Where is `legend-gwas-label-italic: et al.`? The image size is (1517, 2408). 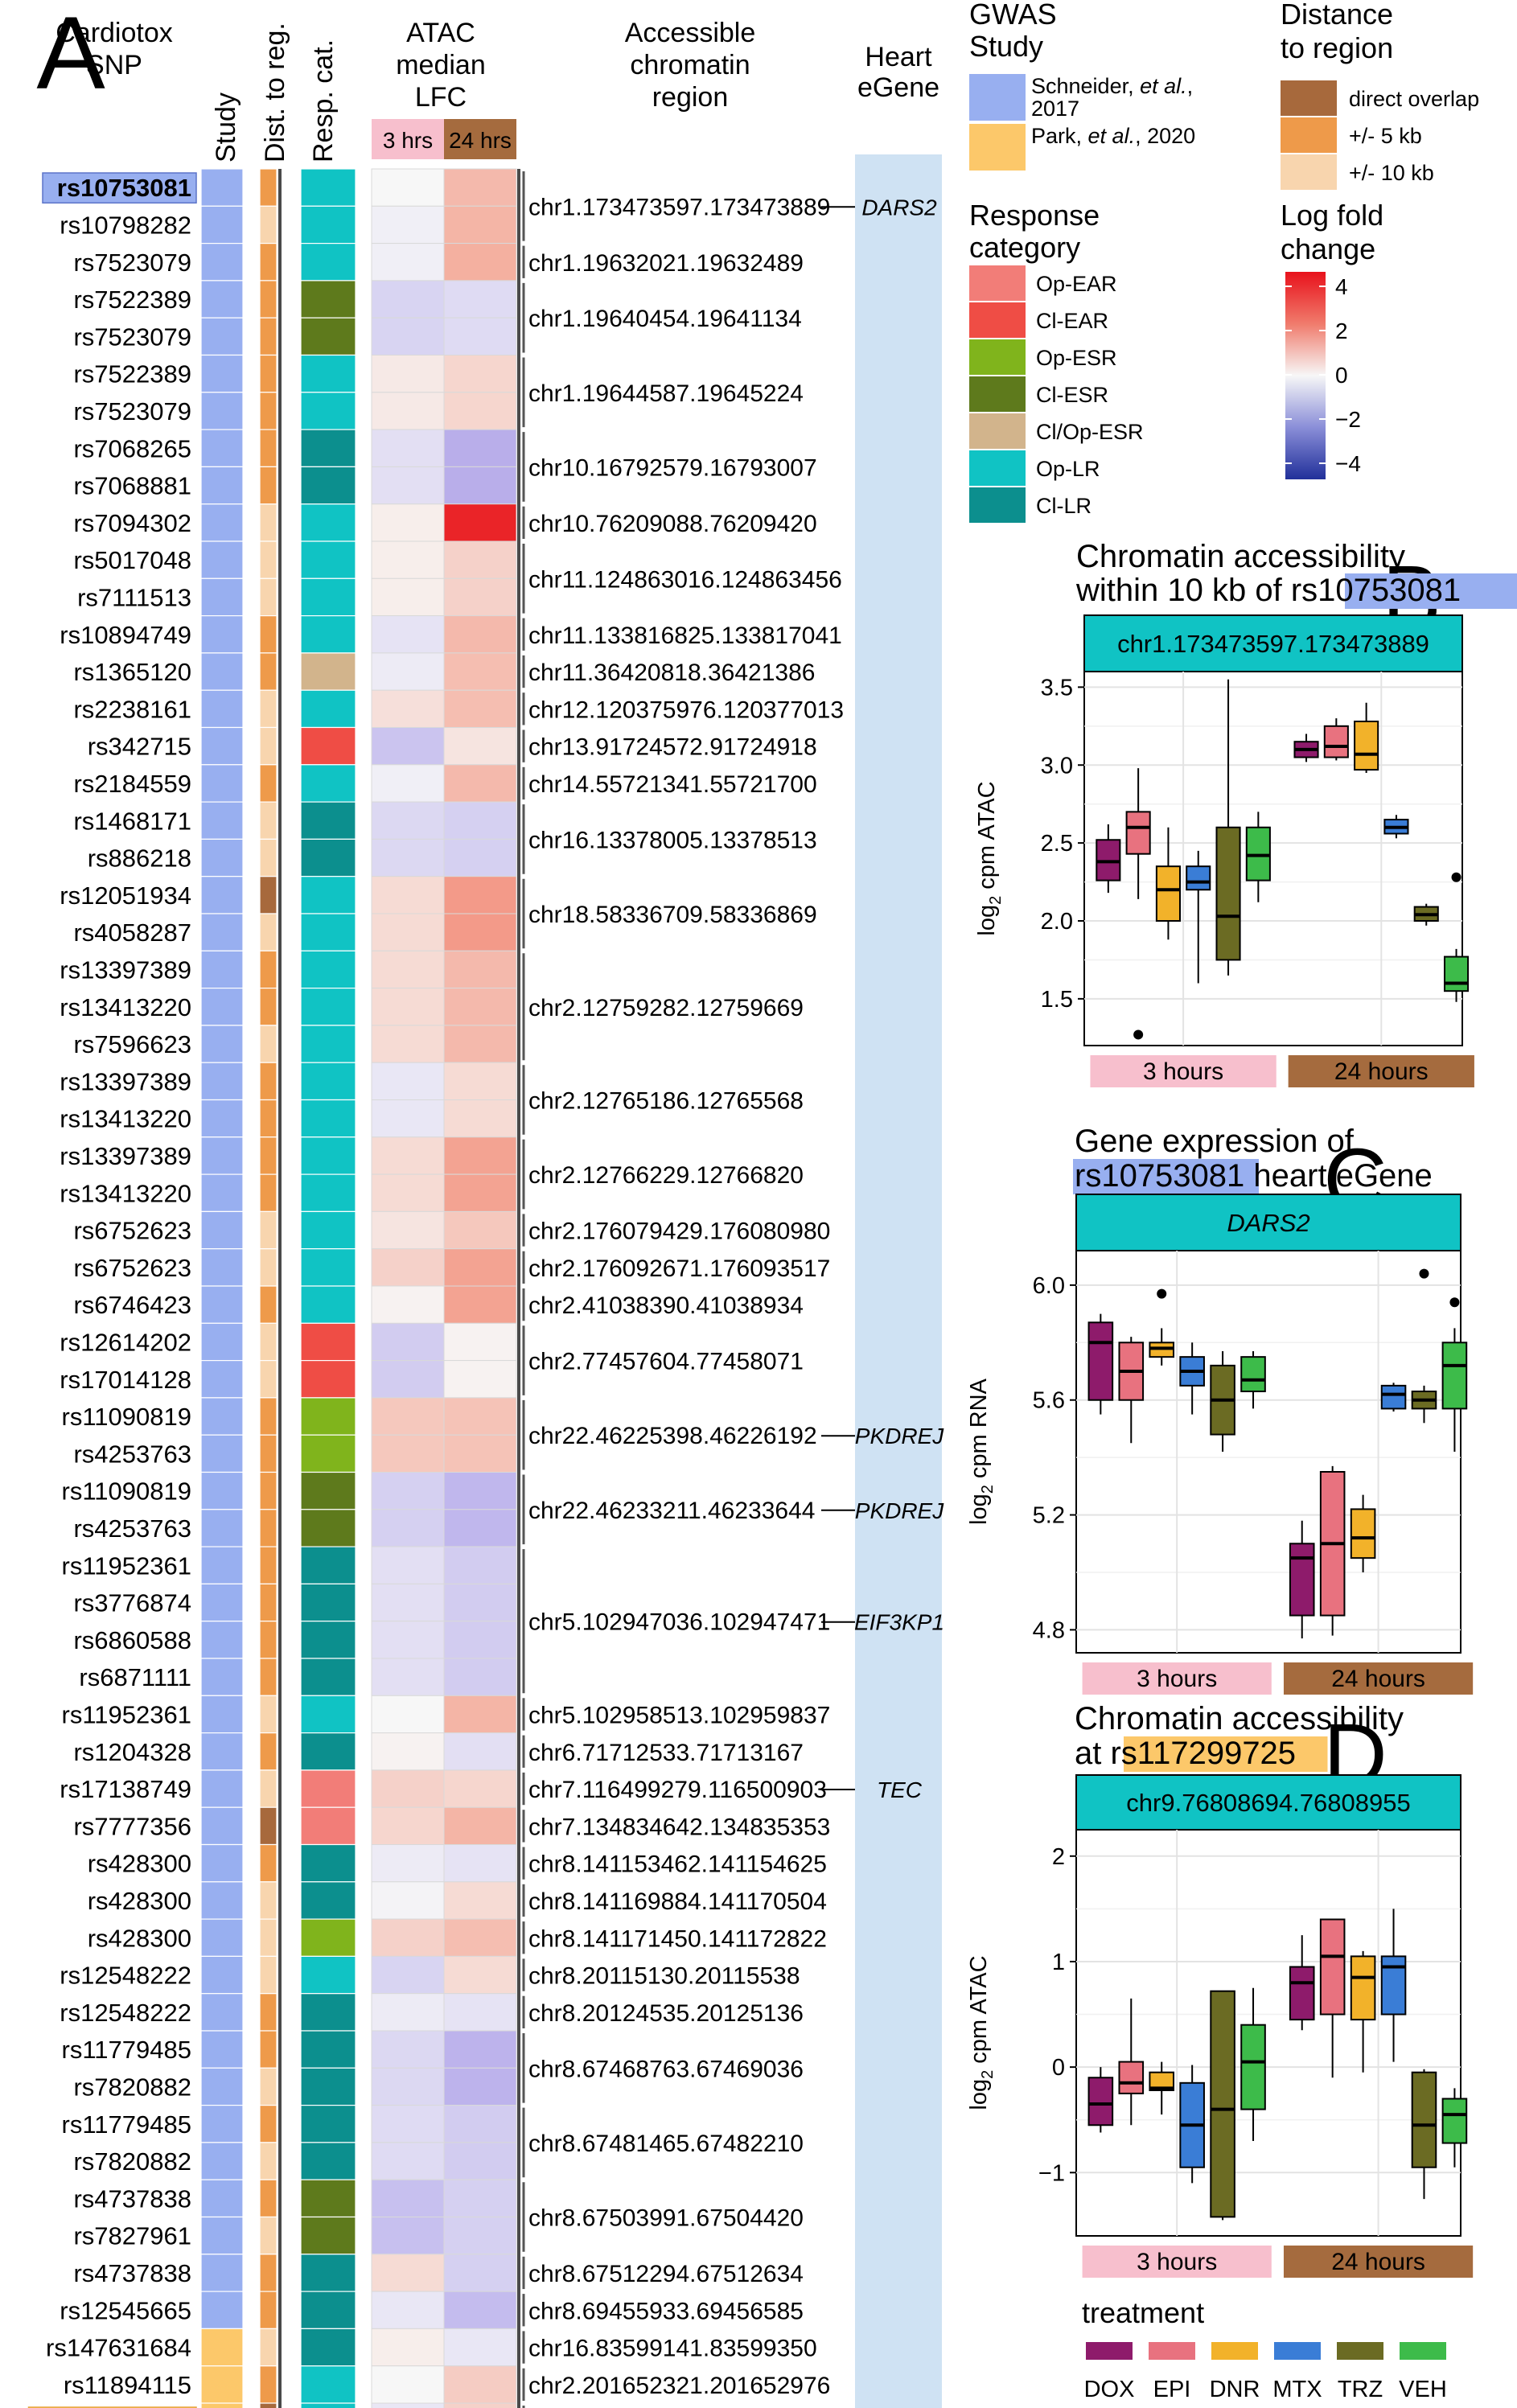 legend-gwas-label-italic: et al. is located at coordinates (1163, 86).